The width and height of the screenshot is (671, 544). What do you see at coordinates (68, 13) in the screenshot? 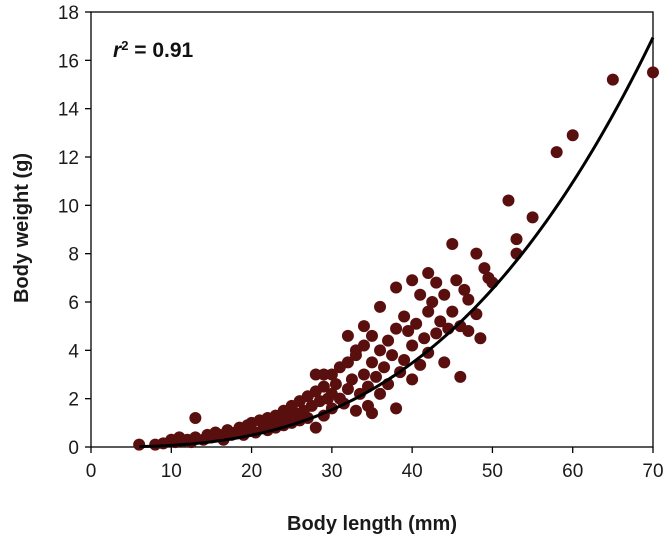
I see `y-tick-label: 18` at bounding box center [68, 13].